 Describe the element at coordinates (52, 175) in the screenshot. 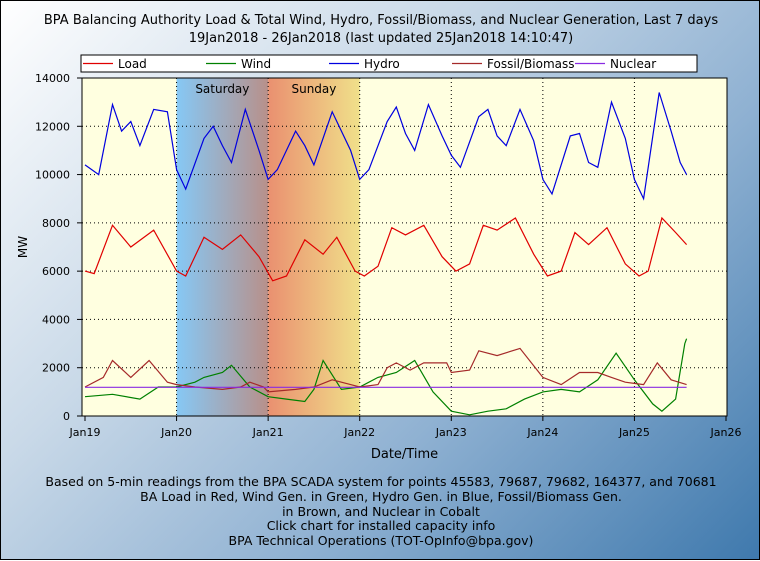

I see `y-tick-label: 10000` at that location.